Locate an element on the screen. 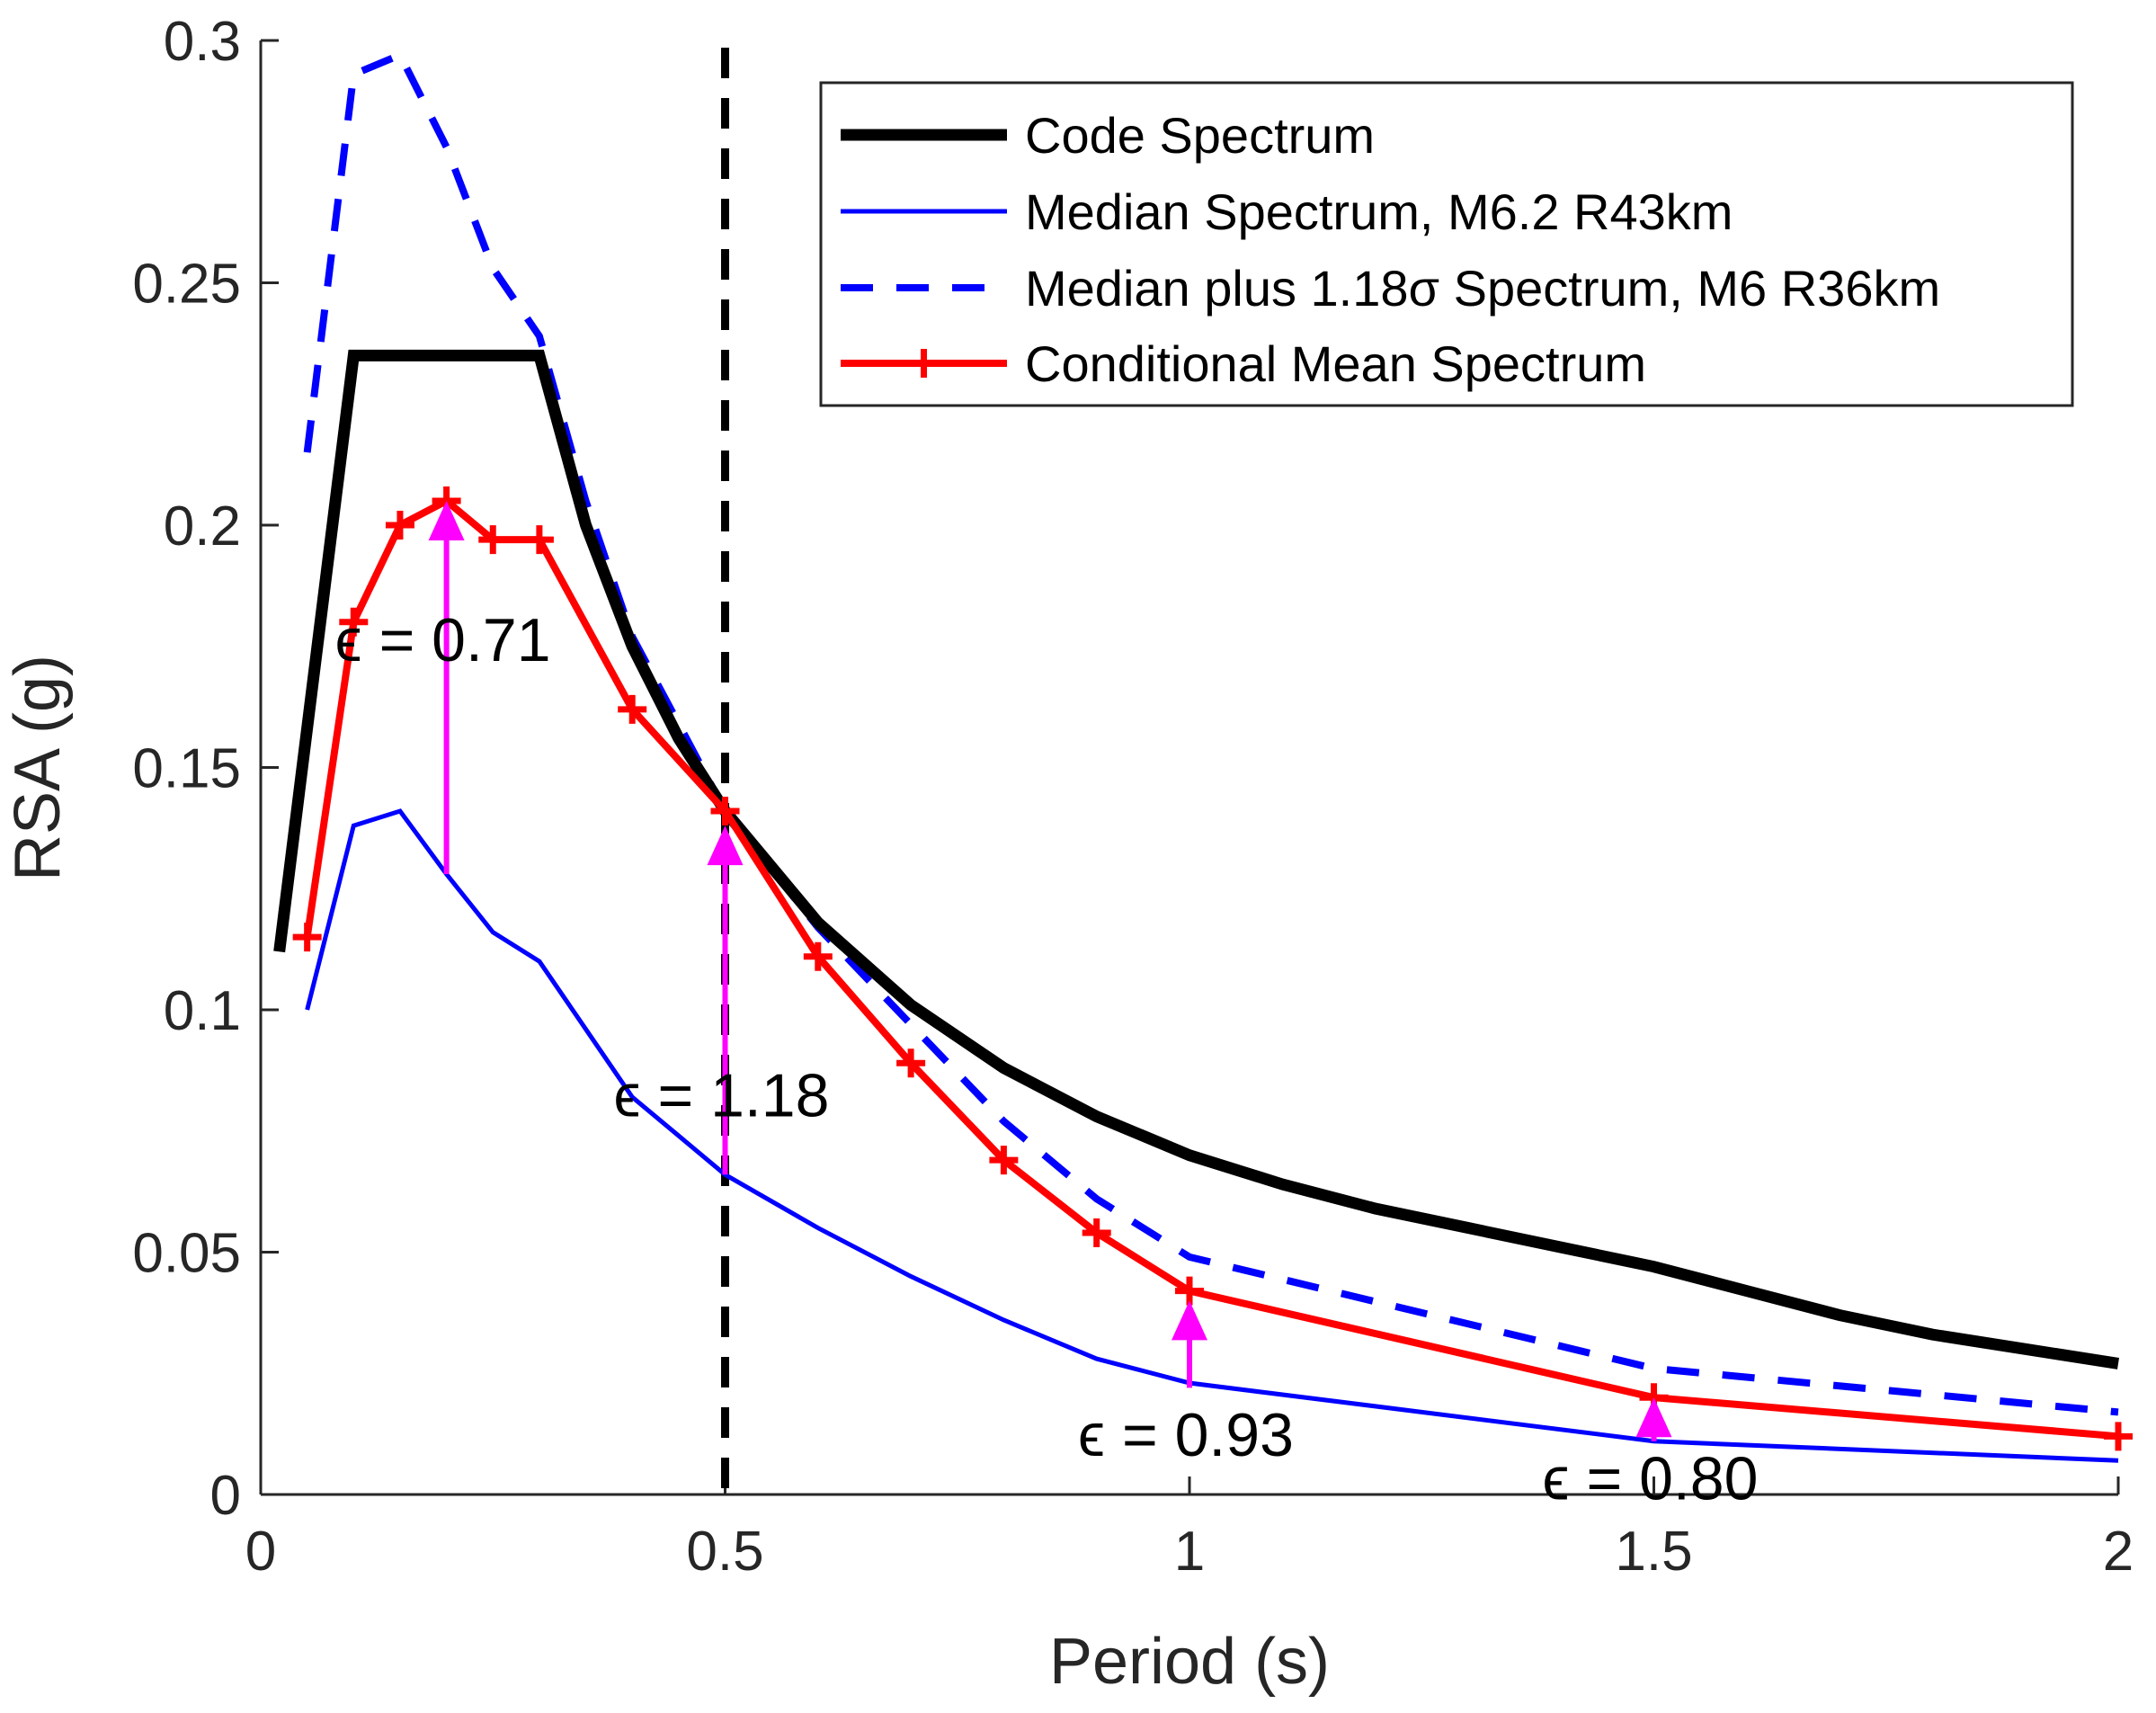 This screenshot has height=1713, width=2156. legend-label: Conditional Mean Spectrum is located at coordinates (1336, 363).